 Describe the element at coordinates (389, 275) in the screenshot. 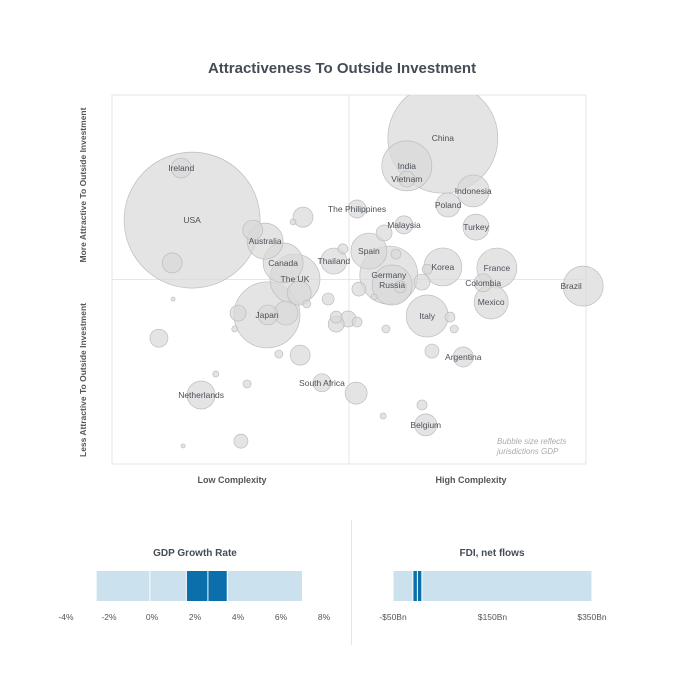

I see `bubble-label: Germany` at that location.